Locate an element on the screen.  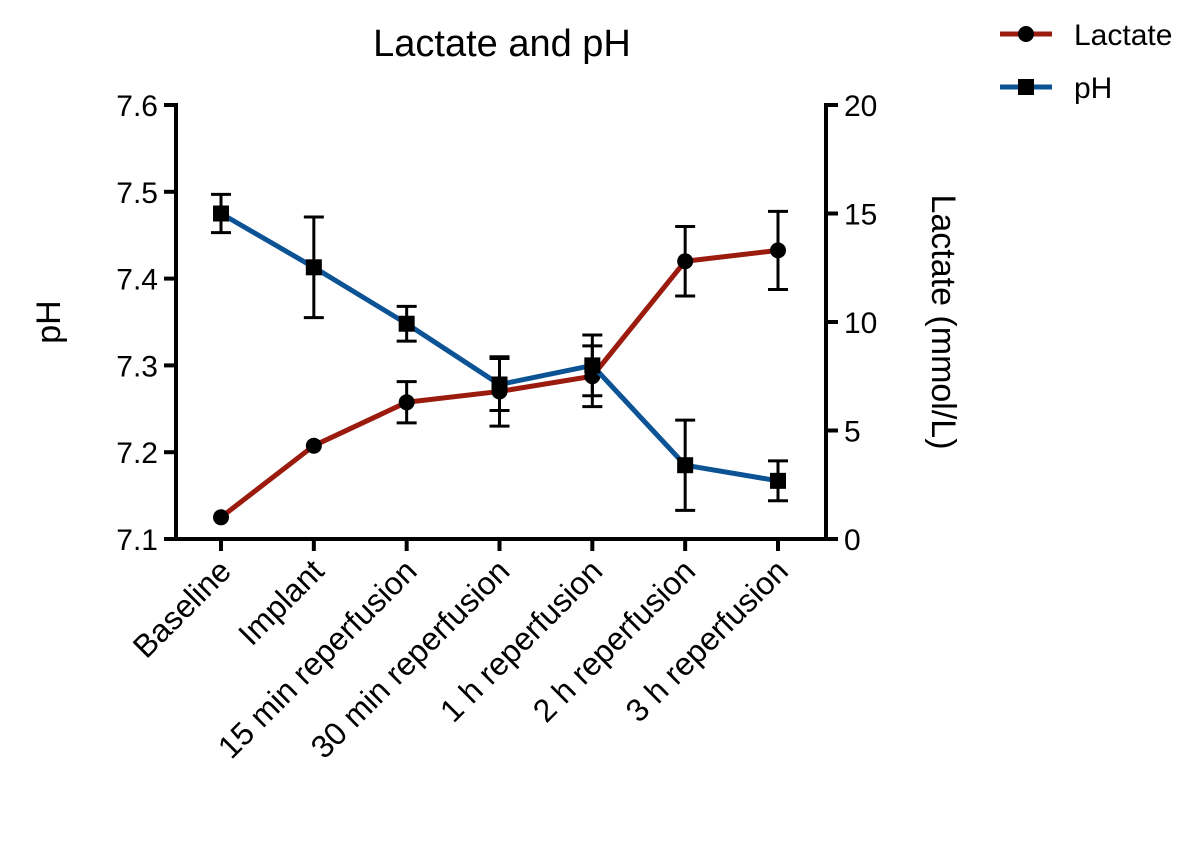
left-tick-label: 7.6 is located at coordinates (137, 106).